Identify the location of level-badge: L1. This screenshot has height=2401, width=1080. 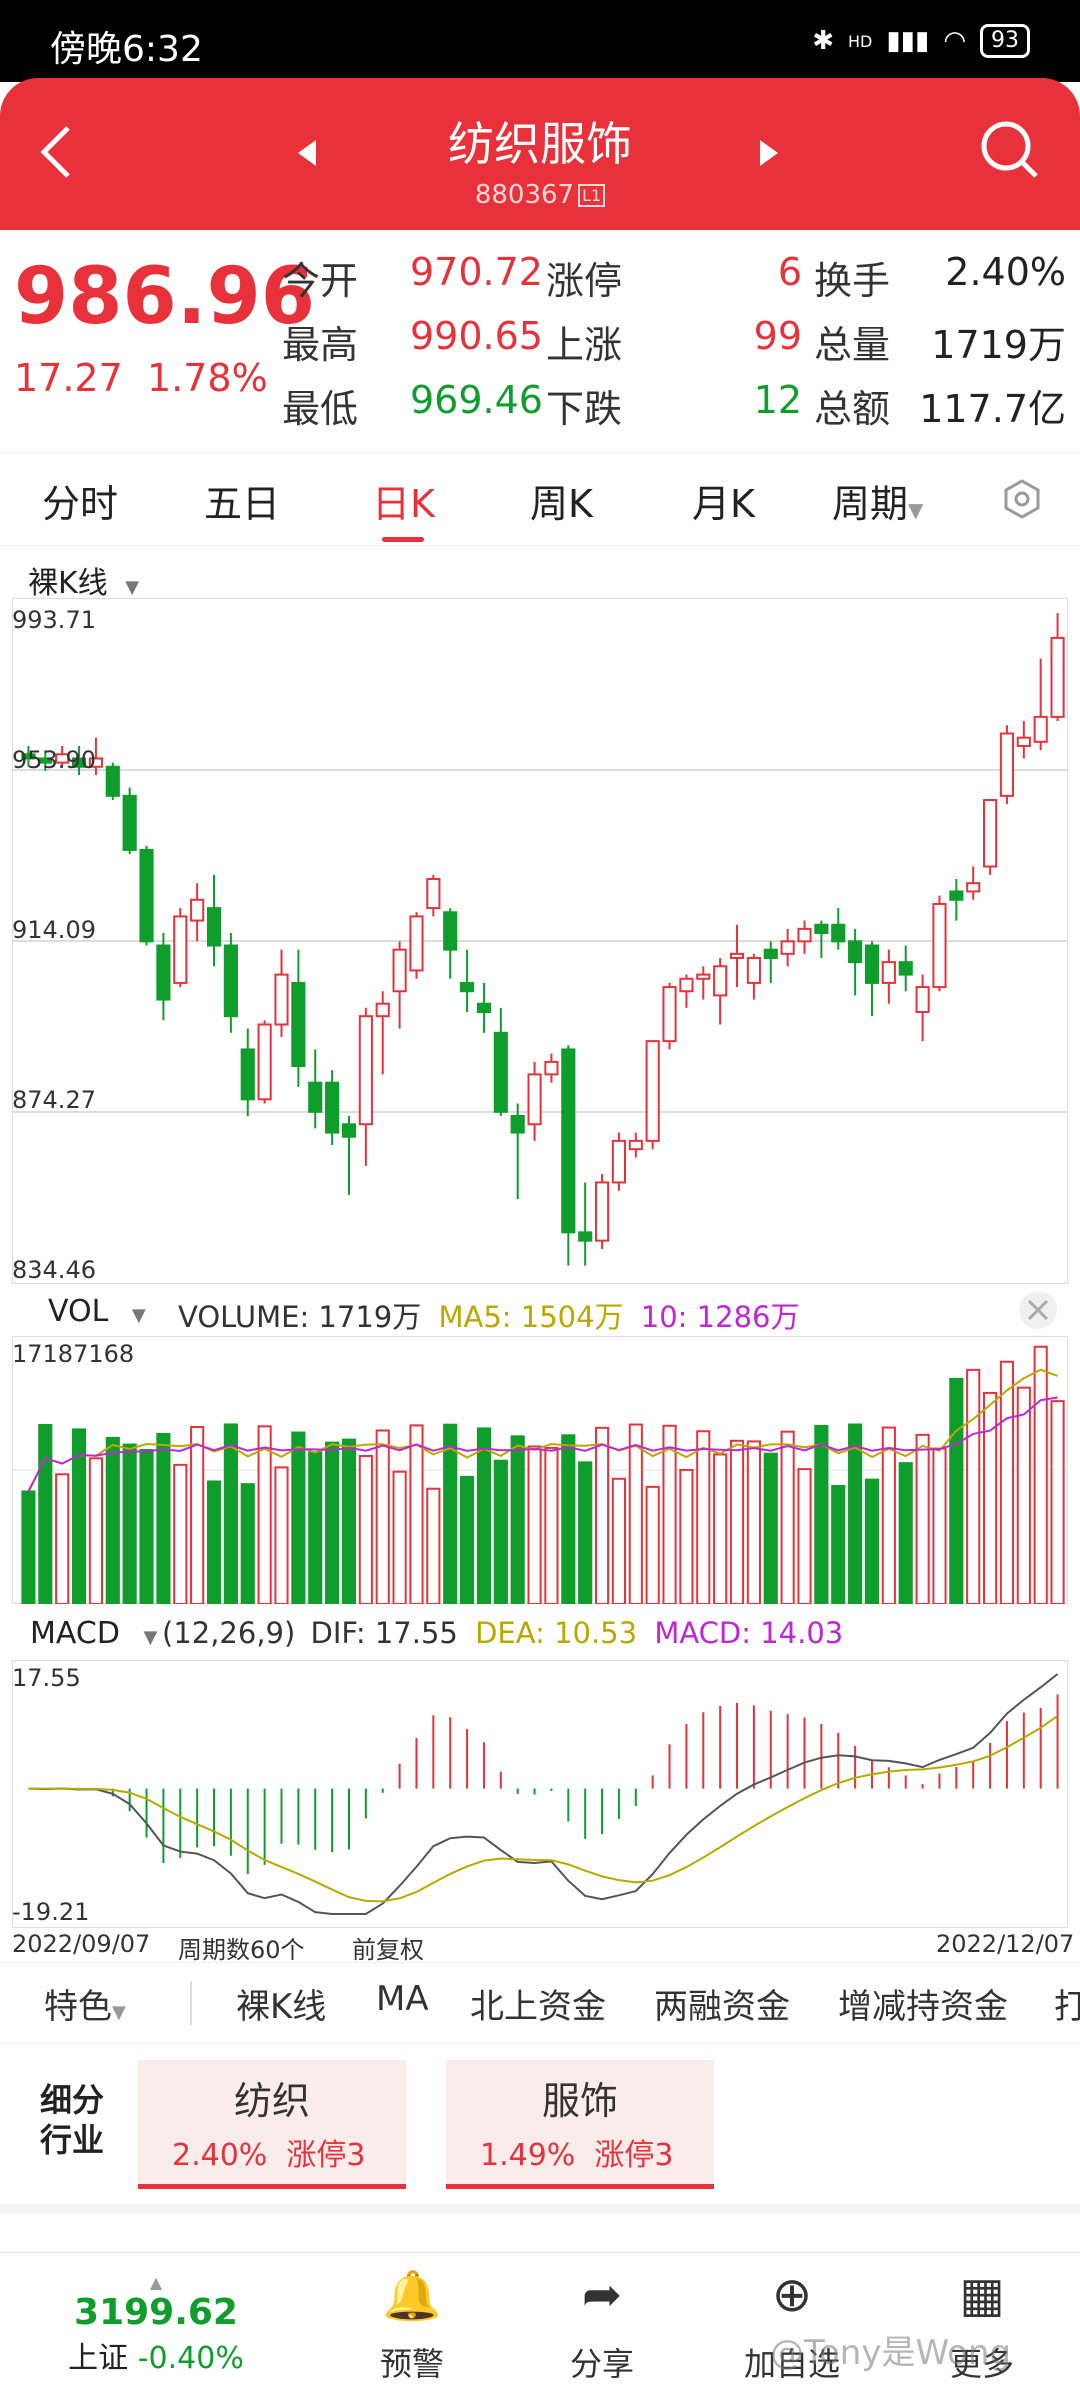
(592, 195).